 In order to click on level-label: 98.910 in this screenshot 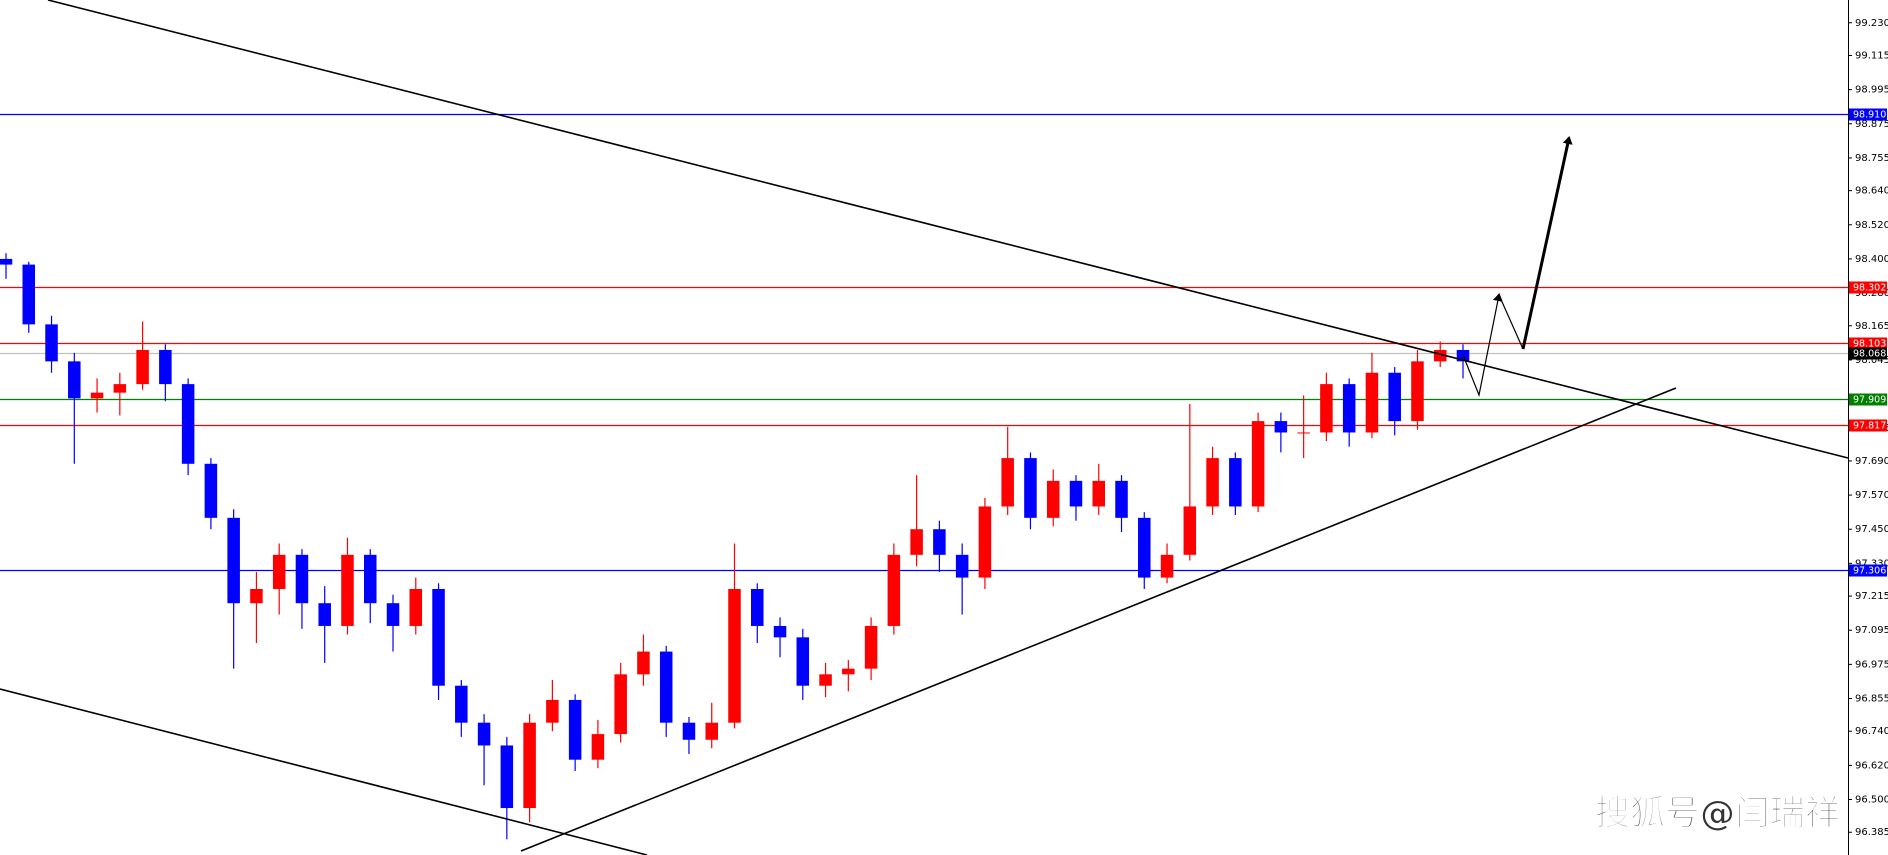, I will do `click(1869, 115)`.